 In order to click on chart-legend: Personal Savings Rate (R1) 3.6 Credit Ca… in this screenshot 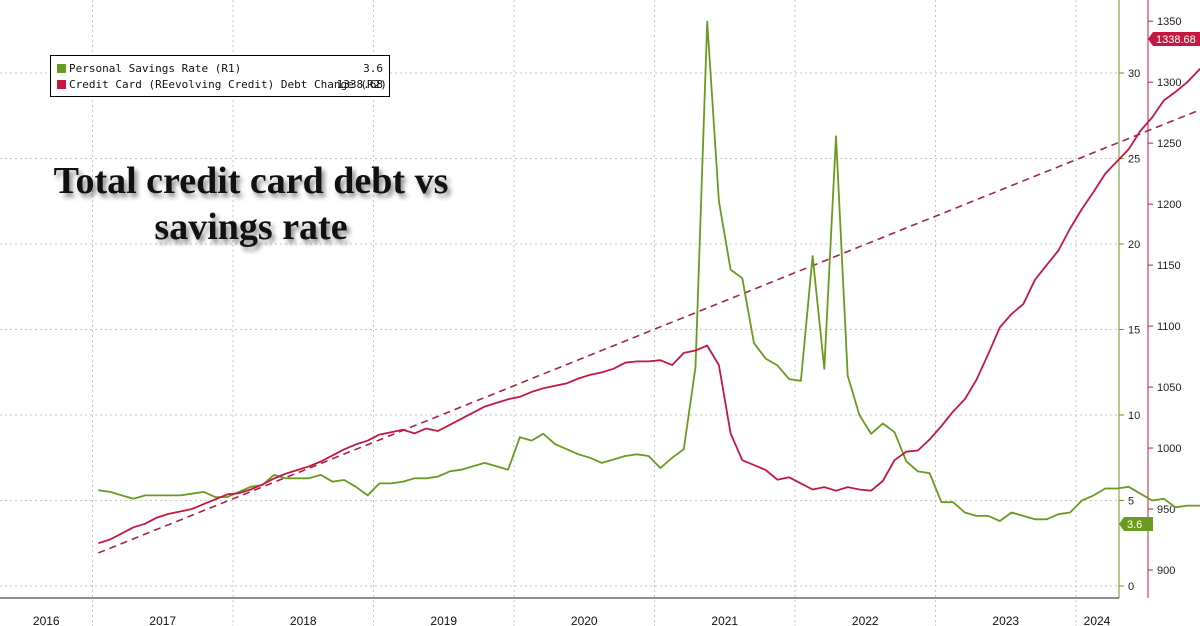, I will do `click(220, 76)`.